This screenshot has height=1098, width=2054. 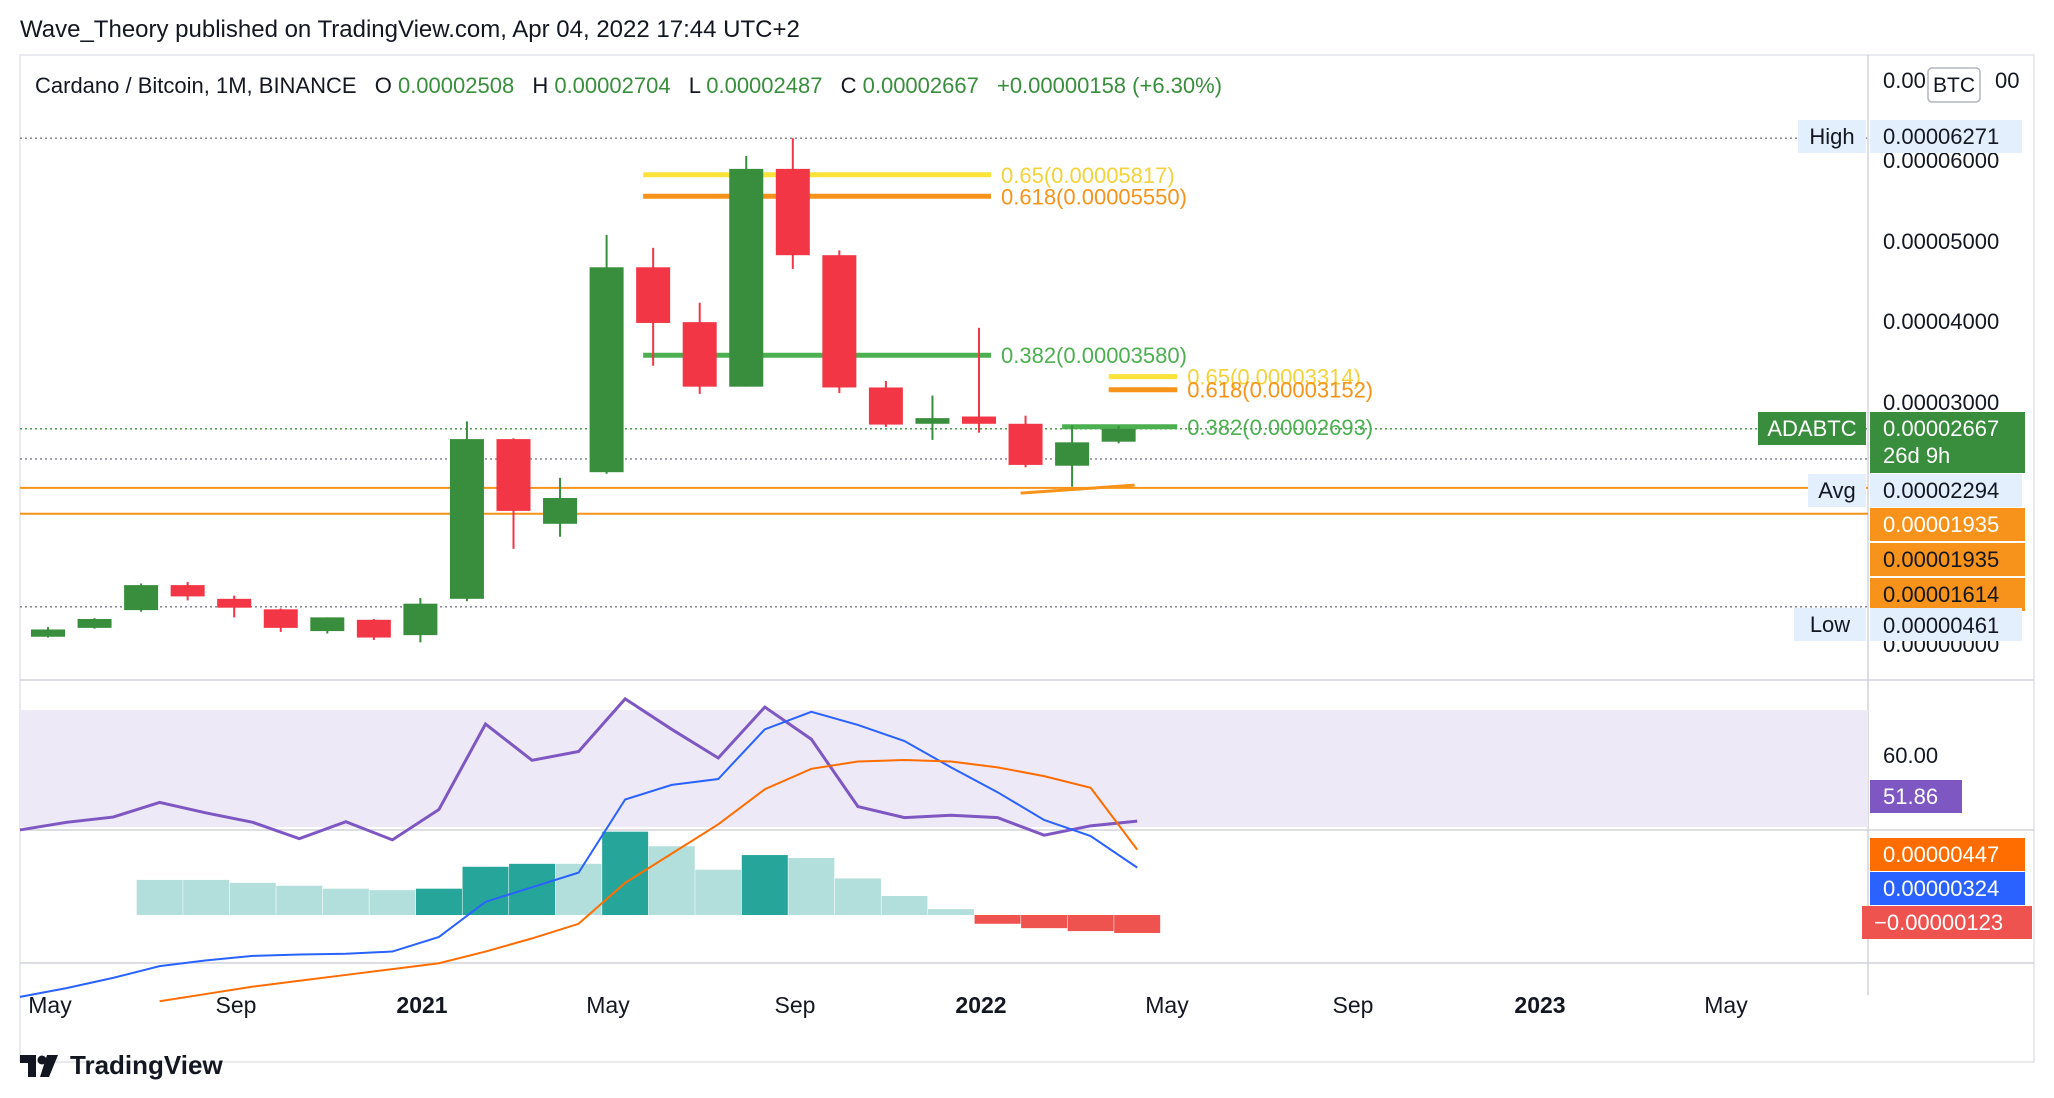 I want to click on high-value: 0.00006271, so click(x=1941, y=136).